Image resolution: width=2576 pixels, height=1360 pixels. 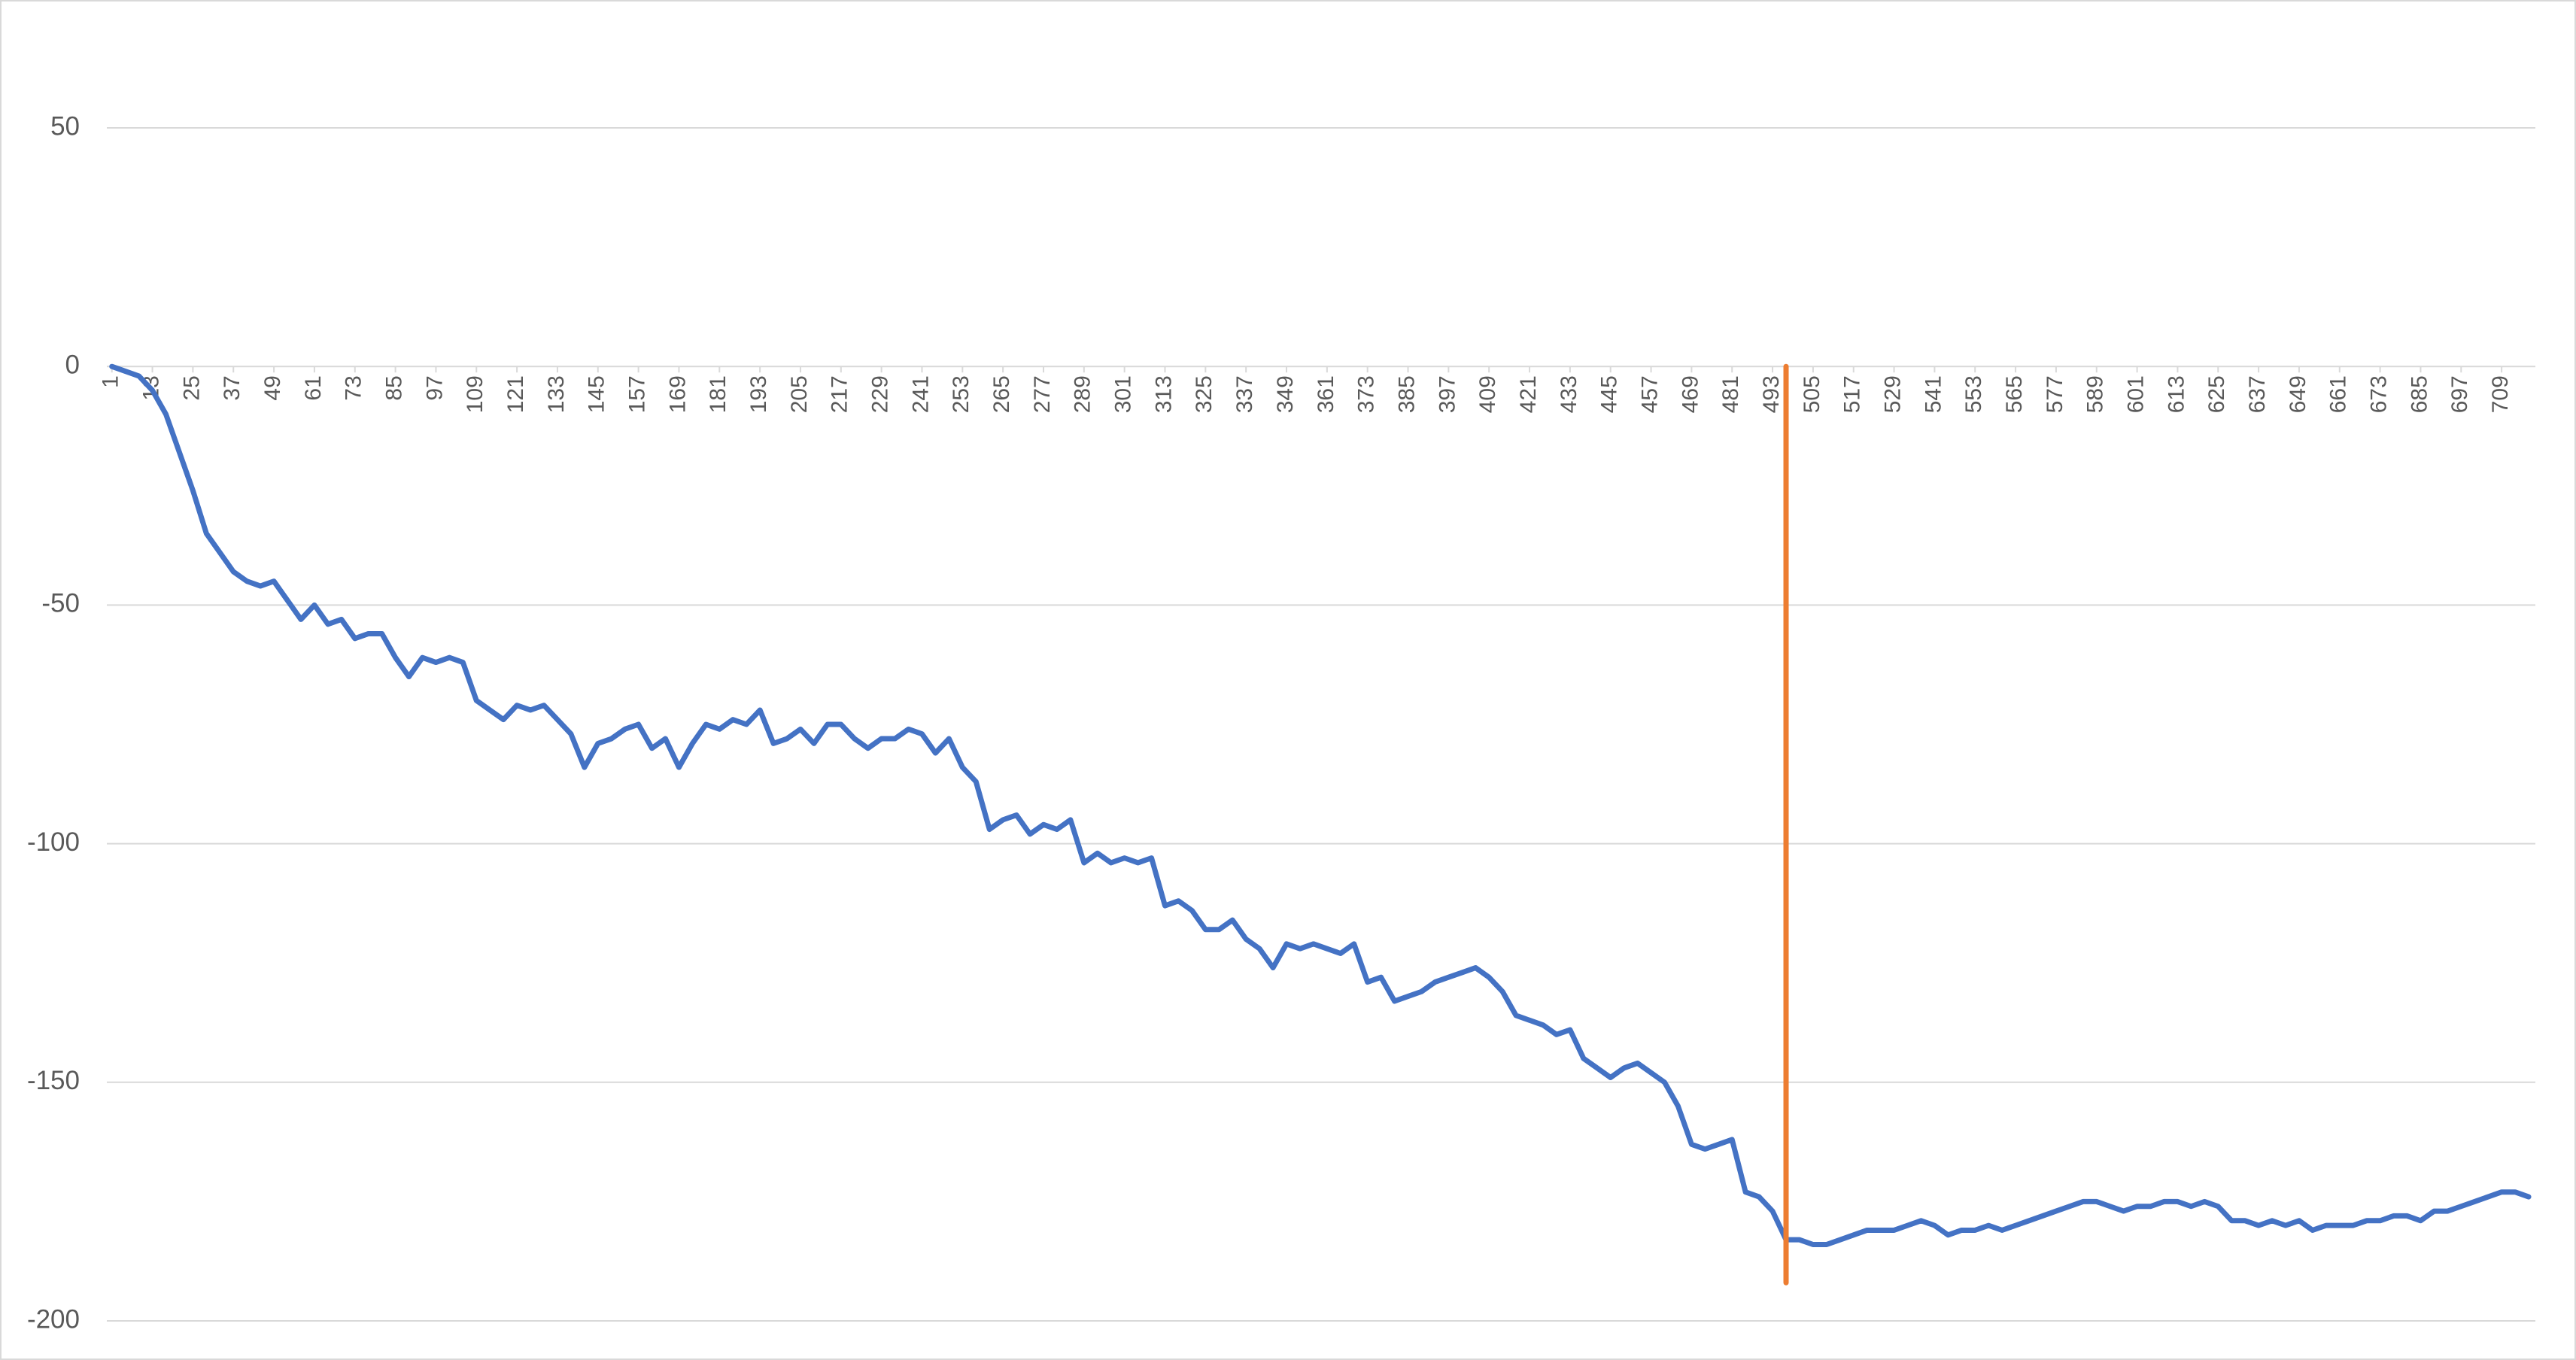 What do you see at coordinates (1690, 394) in the screenshot?
I see `x-tick-label: 469` at bounding box center [1690, 394].